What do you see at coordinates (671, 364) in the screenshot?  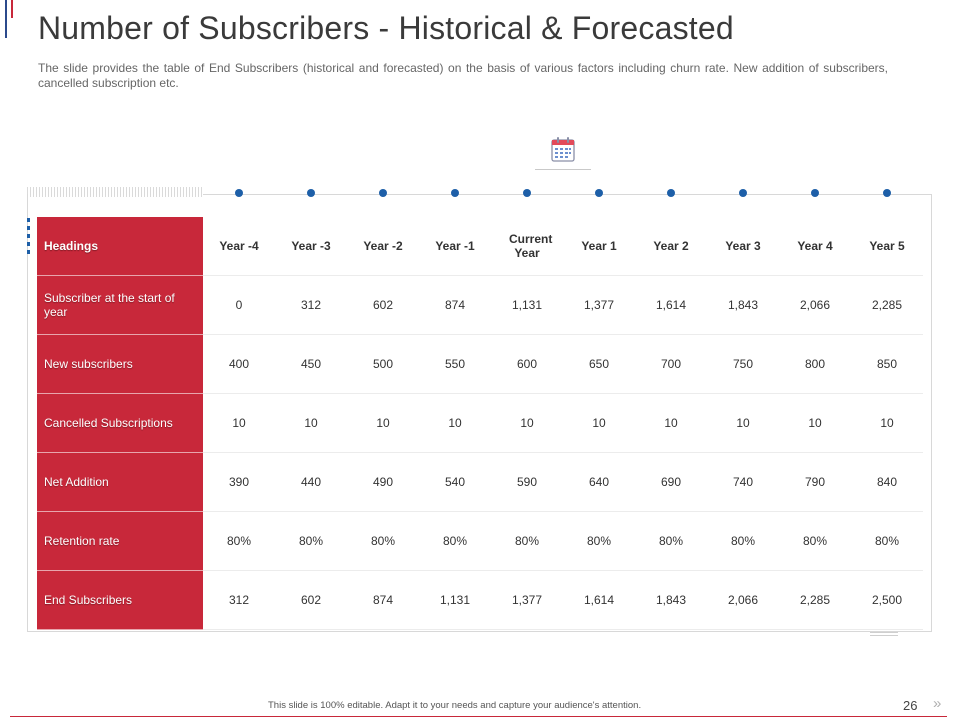 I see `table-cell: 700` at bounding box center [671, 364].